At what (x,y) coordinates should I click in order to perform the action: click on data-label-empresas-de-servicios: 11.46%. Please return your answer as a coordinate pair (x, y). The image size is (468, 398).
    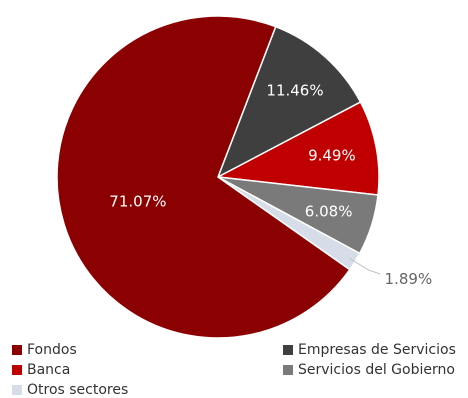
    Looking at the image, I should click on (294, 90).